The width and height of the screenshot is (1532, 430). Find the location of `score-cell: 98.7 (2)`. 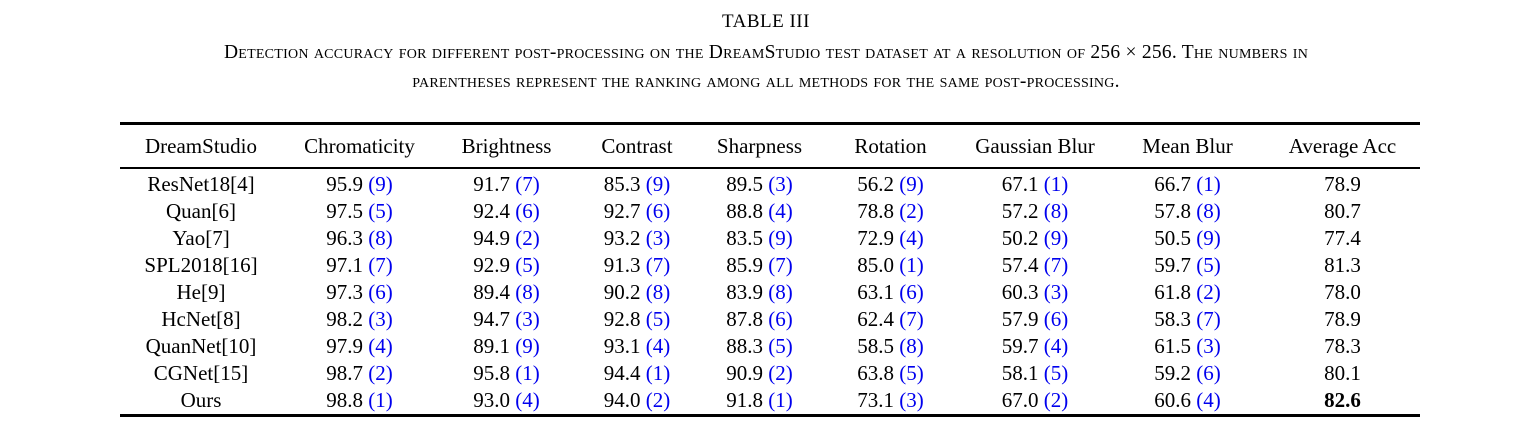

score-cell: 98.7 (2) is located at coordinates (359, 373).